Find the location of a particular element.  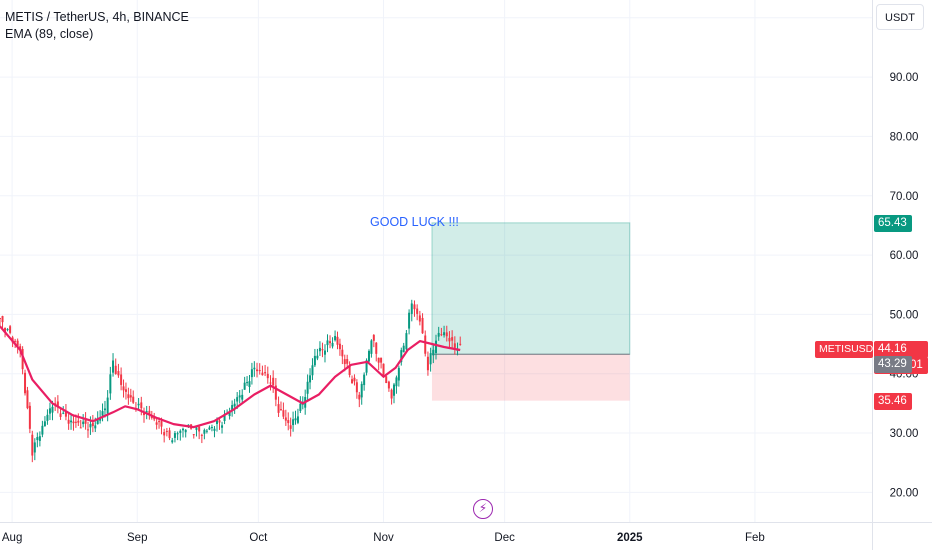

symbol-title: METIS / TetherUS, 4h, BINANCE is located at coordinates (97, 17).